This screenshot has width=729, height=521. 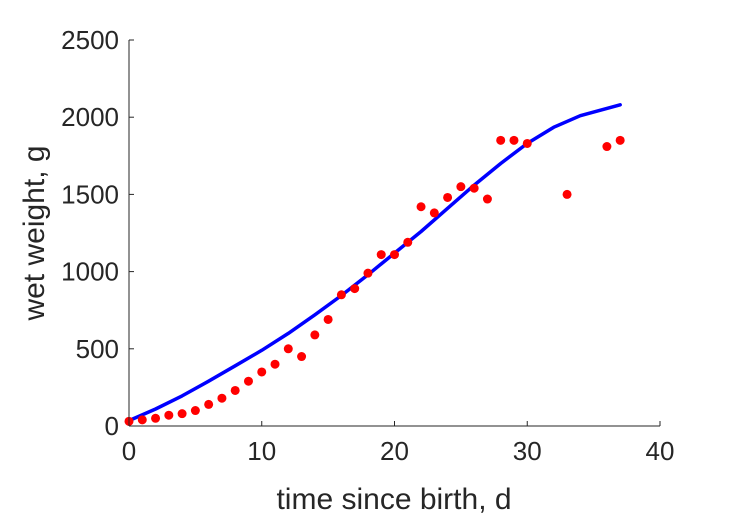 What do you see at coordinates (90, 272) in the screenshot?
I see `y-tick-label: 1000` at bounding box center [90, 272].